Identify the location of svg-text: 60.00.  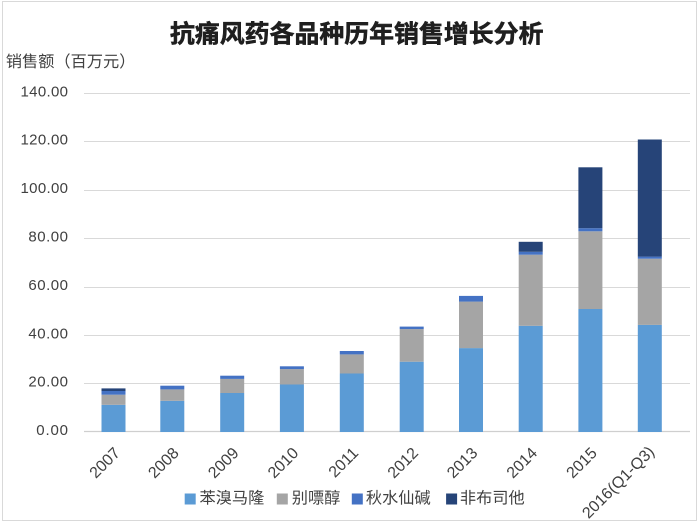
(48, 285).